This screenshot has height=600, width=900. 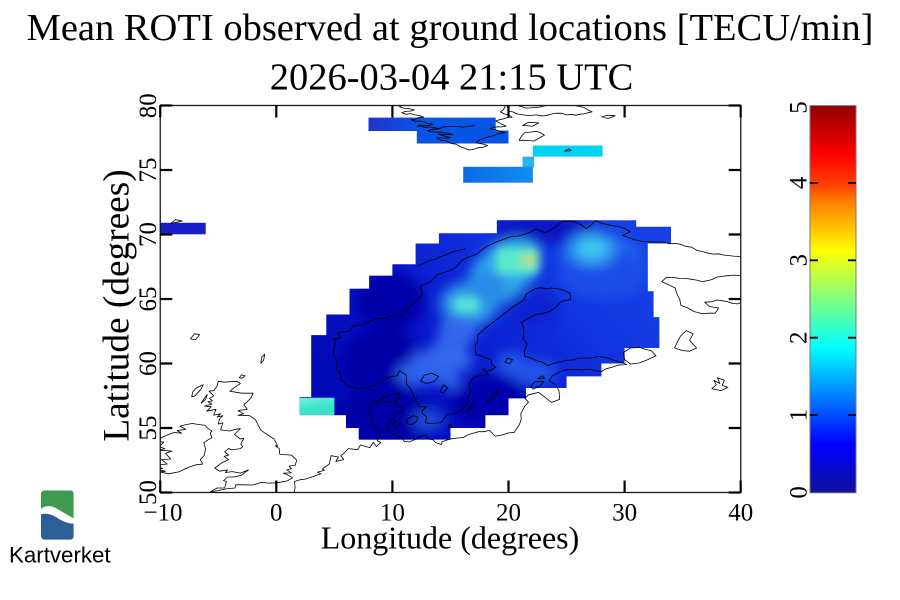 What do you see at coordinates (148, 234) in the screenshot?
I see `svg-text: 70` at bounding box center [148, 234].